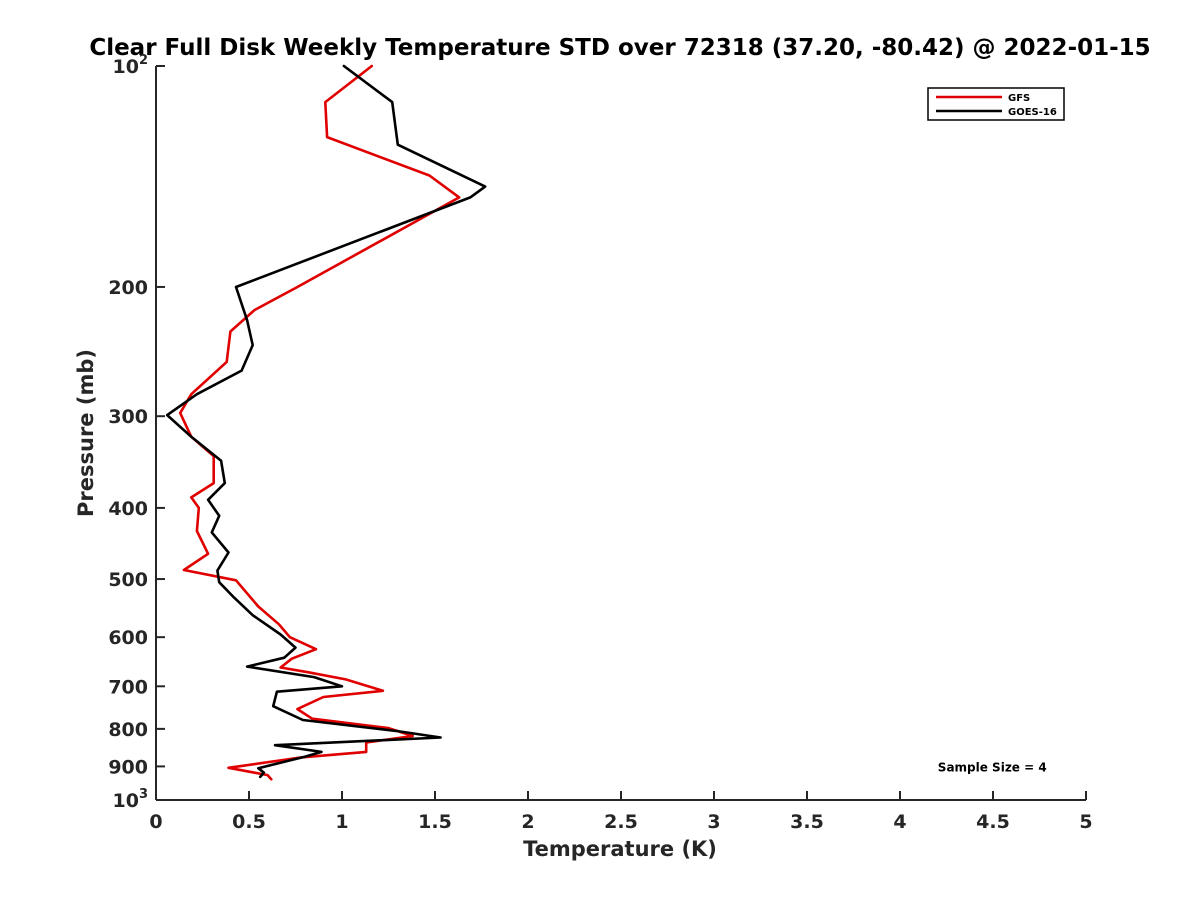  What do you see at coordinates (621, 822) in the screenshot?
I see `x-tick-label: 2.5` at bounding box center [621, 822].